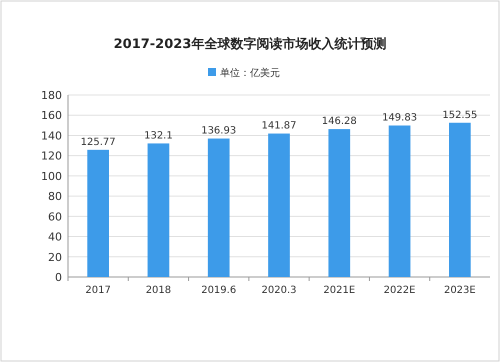  I want to click on data-label: 149.83, so click(400, 118).